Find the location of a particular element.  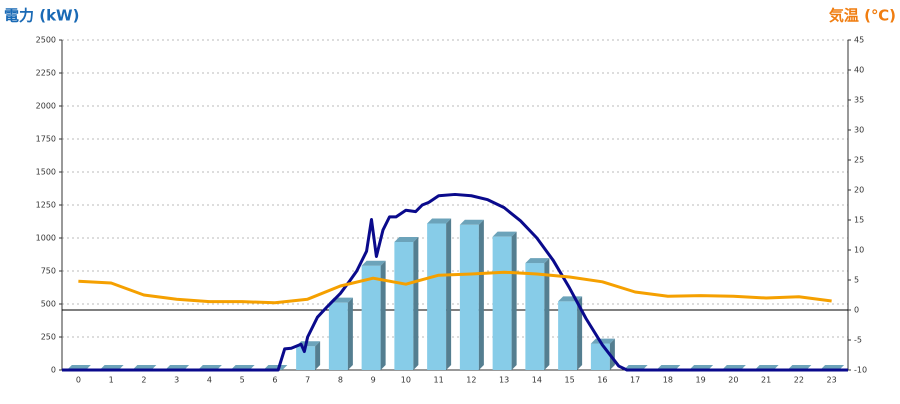

y2-tick-label: -10 is located at coordinates (860, 370).